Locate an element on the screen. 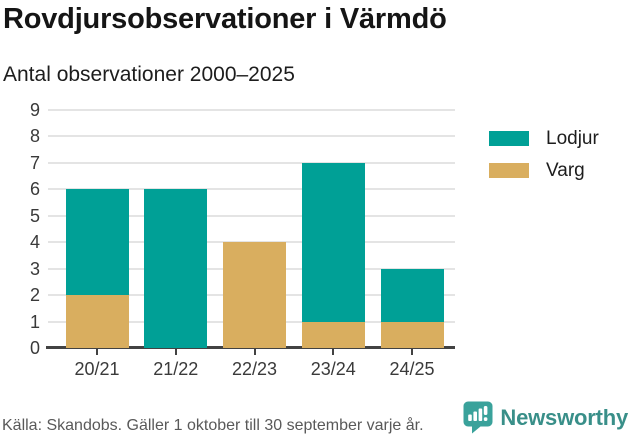 The height and width of the screenshot is (439, 631). bar-segment-lodjur-23/24 is located at coordinates (333, 242).